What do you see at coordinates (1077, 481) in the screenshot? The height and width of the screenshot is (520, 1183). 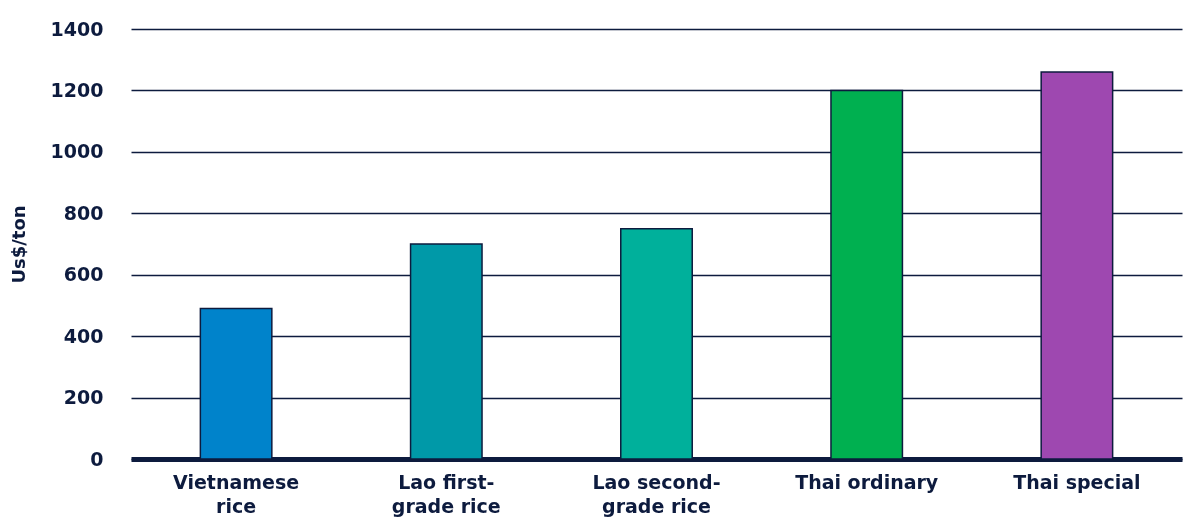 I see `x-tick-label: Thai special` at bounding box center [1077, 481].